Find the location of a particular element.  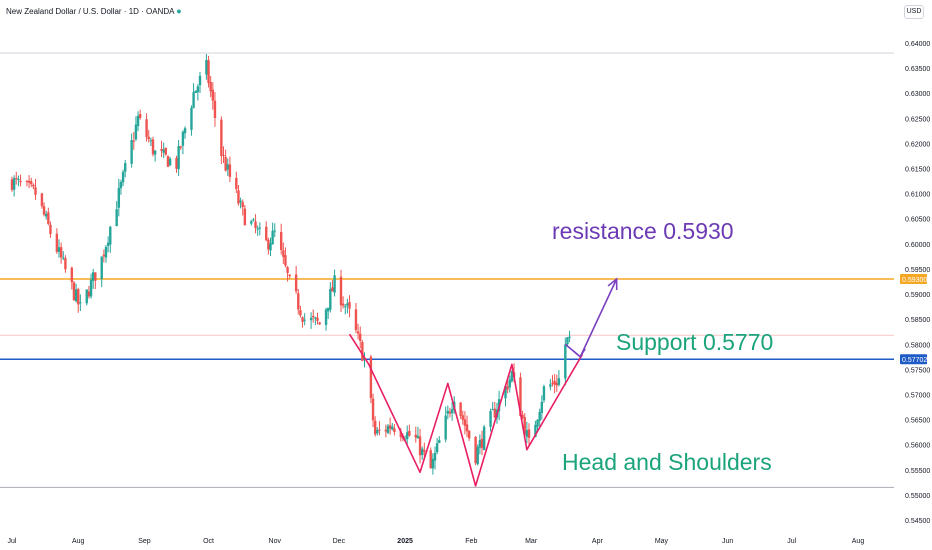

resistance-annotation: resistance 0.5930 is located at coordinates (643, 231).